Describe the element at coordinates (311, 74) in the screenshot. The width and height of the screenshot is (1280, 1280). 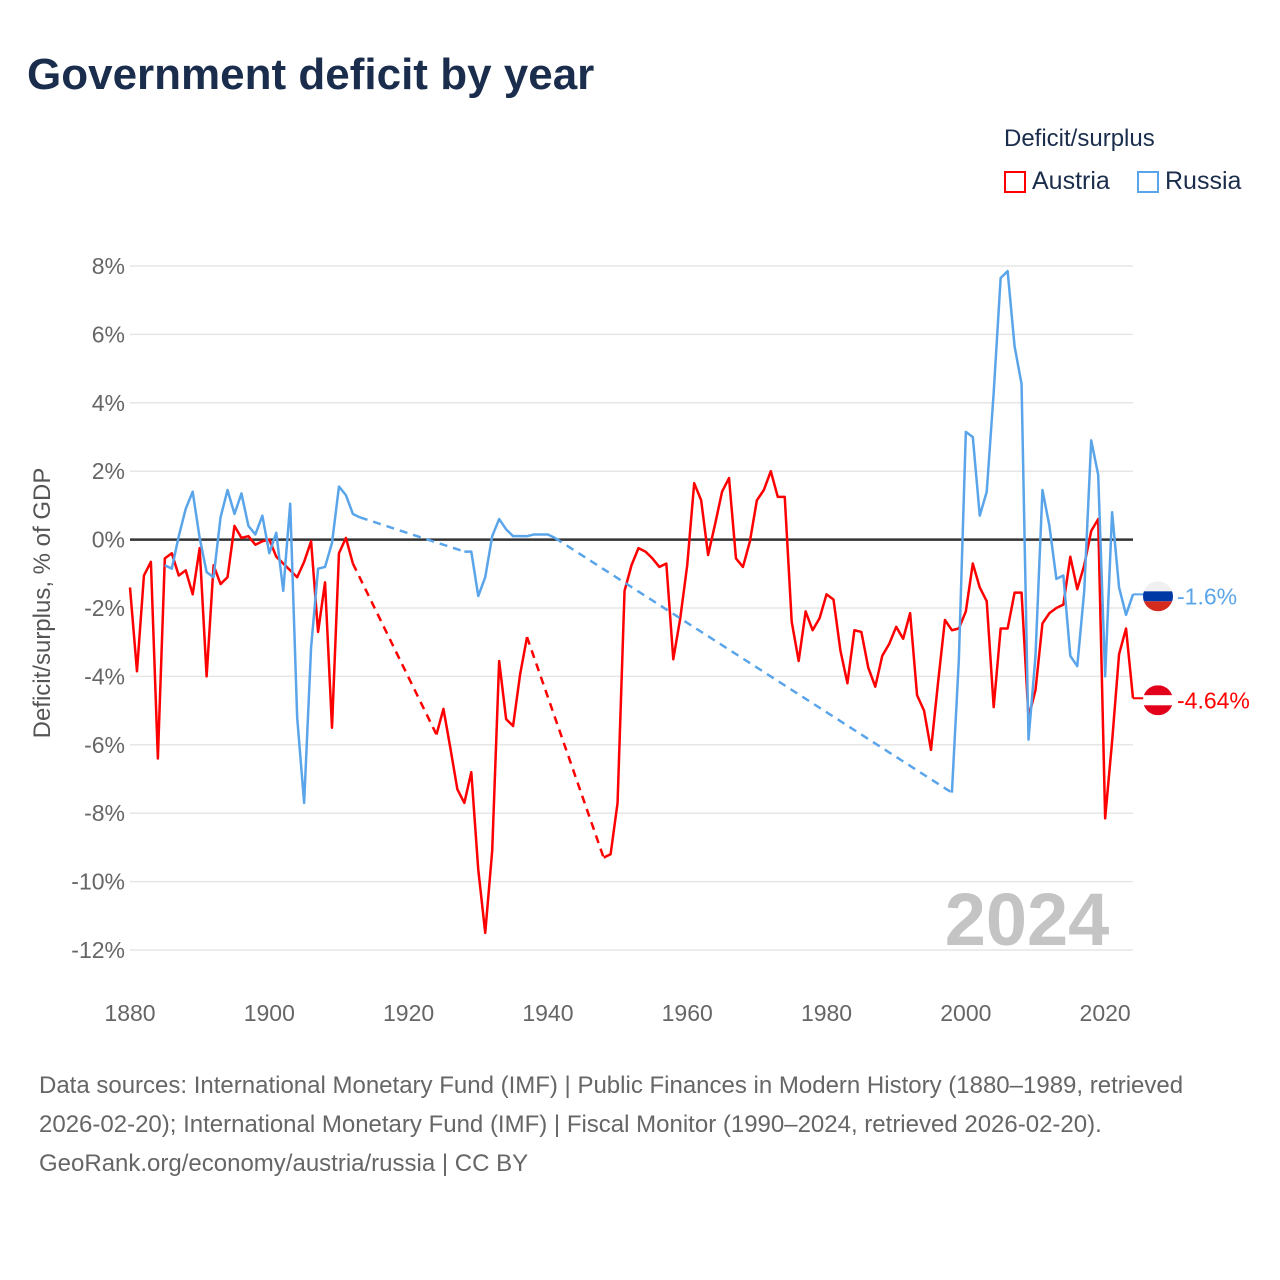
I see `chart-title: Government deficit by year` at that location.